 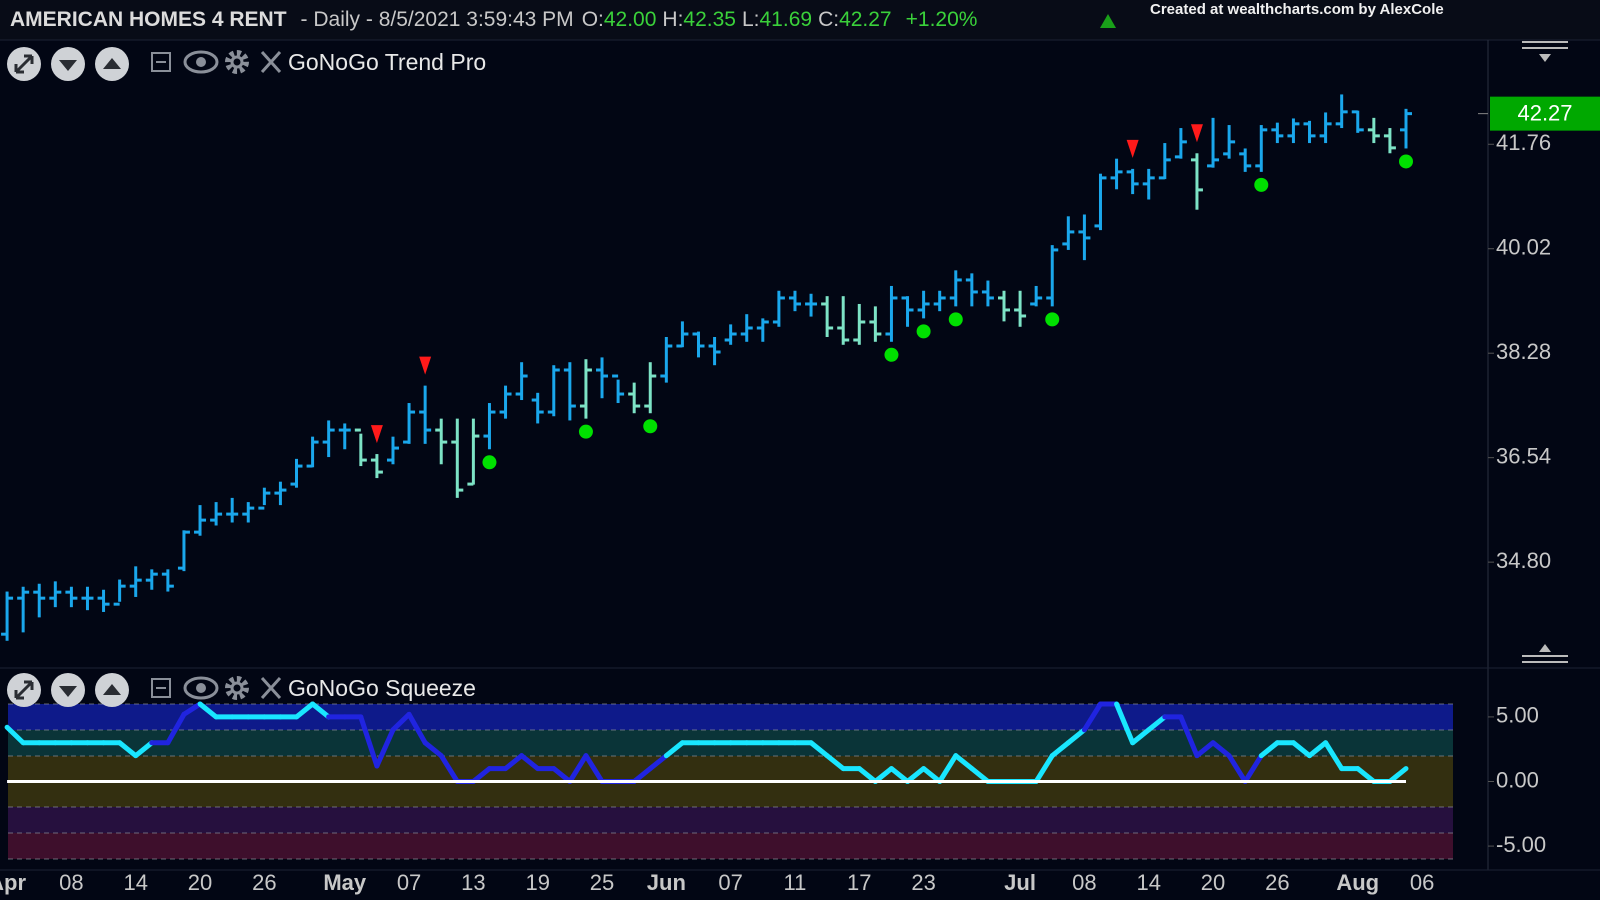 What do you see at coordinates (537, 882) in the screenshot?
I see `x-tick-label: 19` at bounding box center [537, 882].